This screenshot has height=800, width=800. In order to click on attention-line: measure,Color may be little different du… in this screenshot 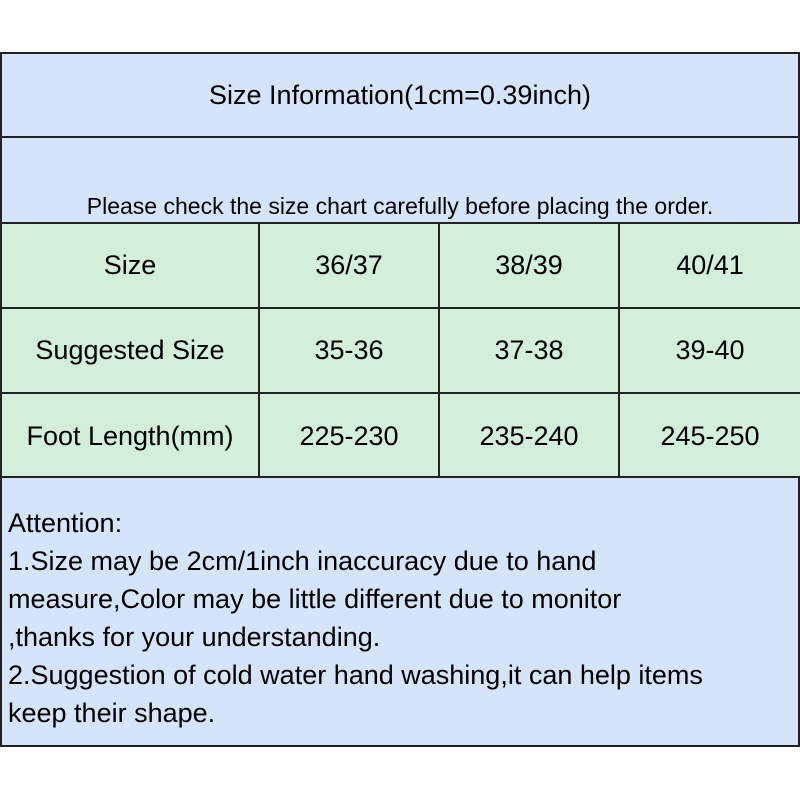, I will do `click(315, 599)`.